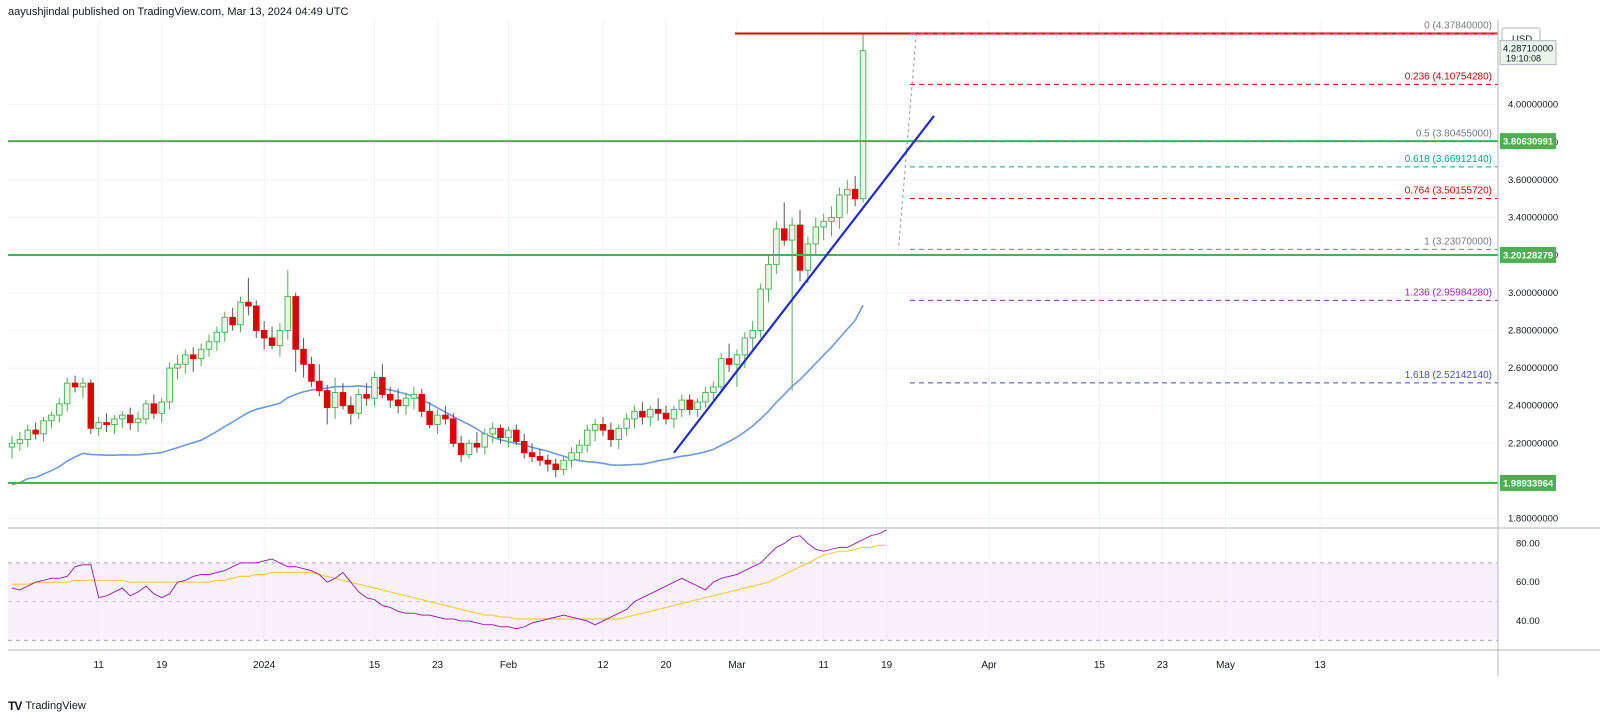 The height and width of the screenshot is (721, 1600). Describe the element at coordinates (162, 665) in the screenshot. I see `time-tick-label: 19` at that location.